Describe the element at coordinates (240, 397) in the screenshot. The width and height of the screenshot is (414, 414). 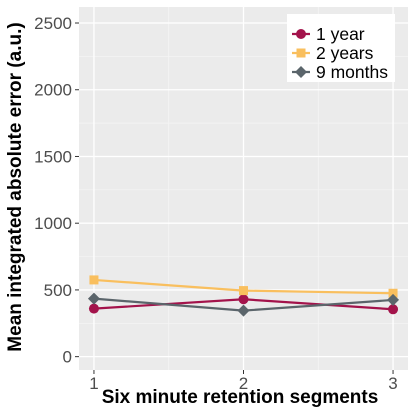
I see `x-axis-title: Six minute retention segments` at that location.